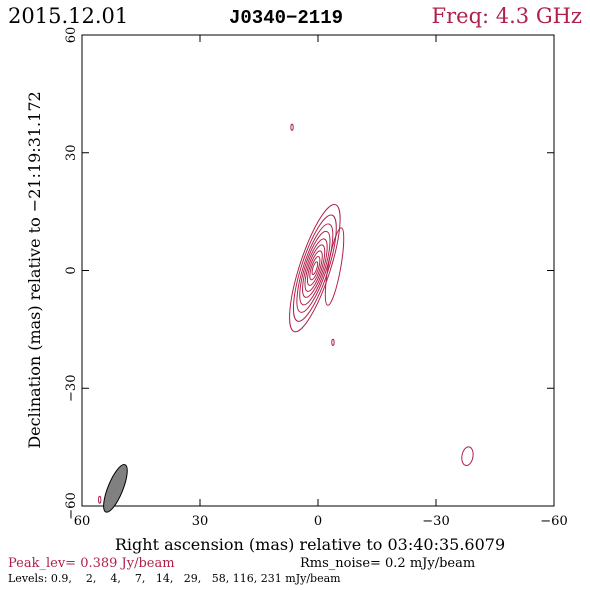  I want to click on rms-noise: Rms_noise= 0.2 mJy/beam, so click(387, 563).